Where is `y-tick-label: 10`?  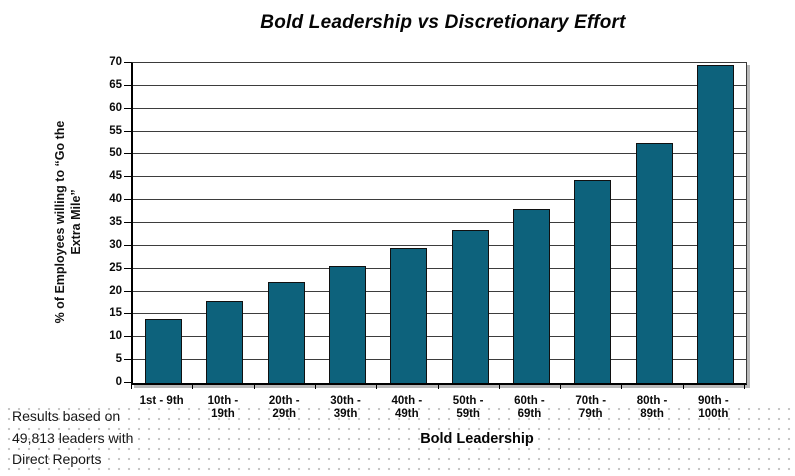 y-tick-label: 10 is located at coordinates (115, 336).